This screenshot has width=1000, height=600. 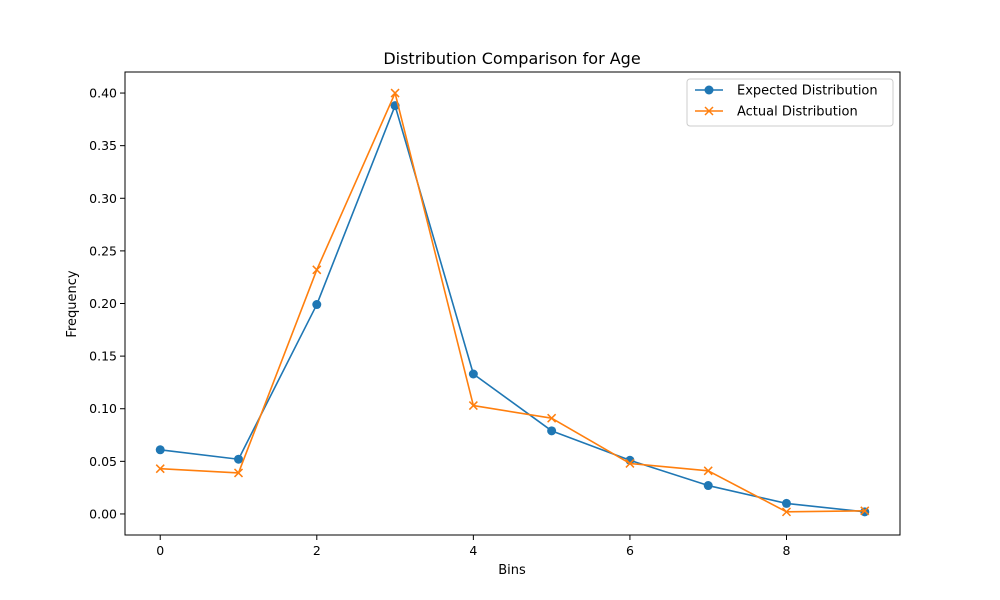 I want to click on x-tick-label: 0, so click(x=160, y=550).